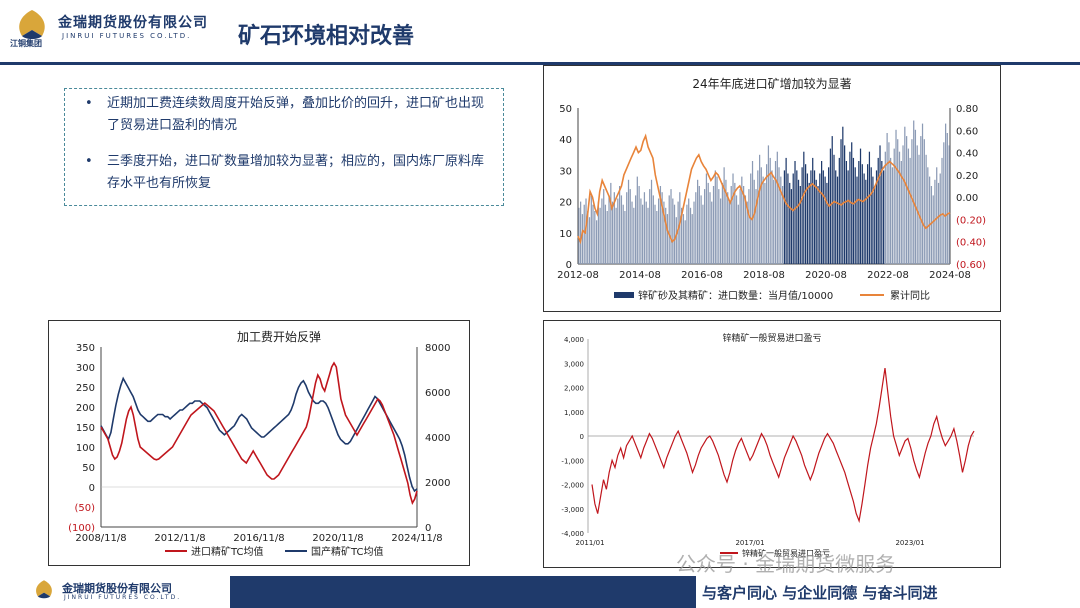  Describe the element at coordinates (910, 295) in the screenshot. I see `legend-line-label: 累计同比` at that location.